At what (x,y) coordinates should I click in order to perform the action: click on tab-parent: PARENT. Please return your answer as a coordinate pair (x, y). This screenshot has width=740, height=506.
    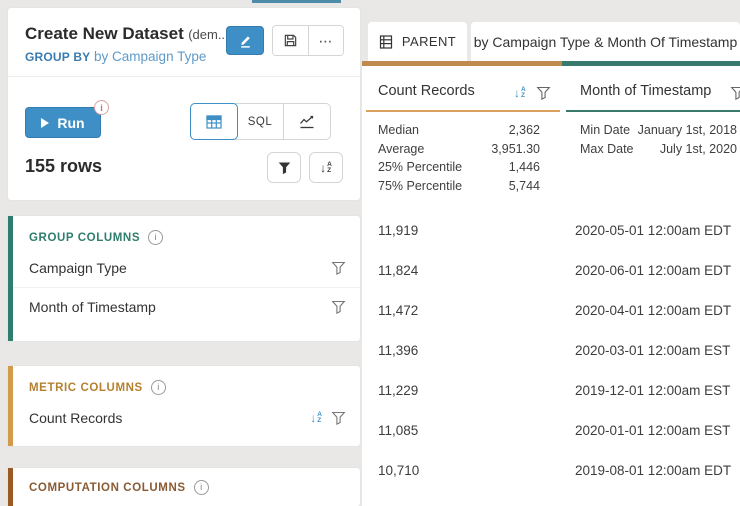
    Looking at the image, I should click on (417, 41).